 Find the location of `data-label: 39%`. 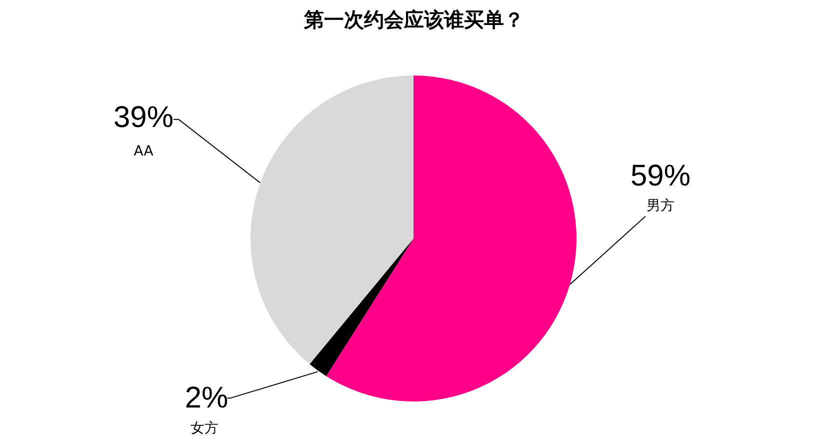

data-label: 39% is located at coordinates (143, 117).